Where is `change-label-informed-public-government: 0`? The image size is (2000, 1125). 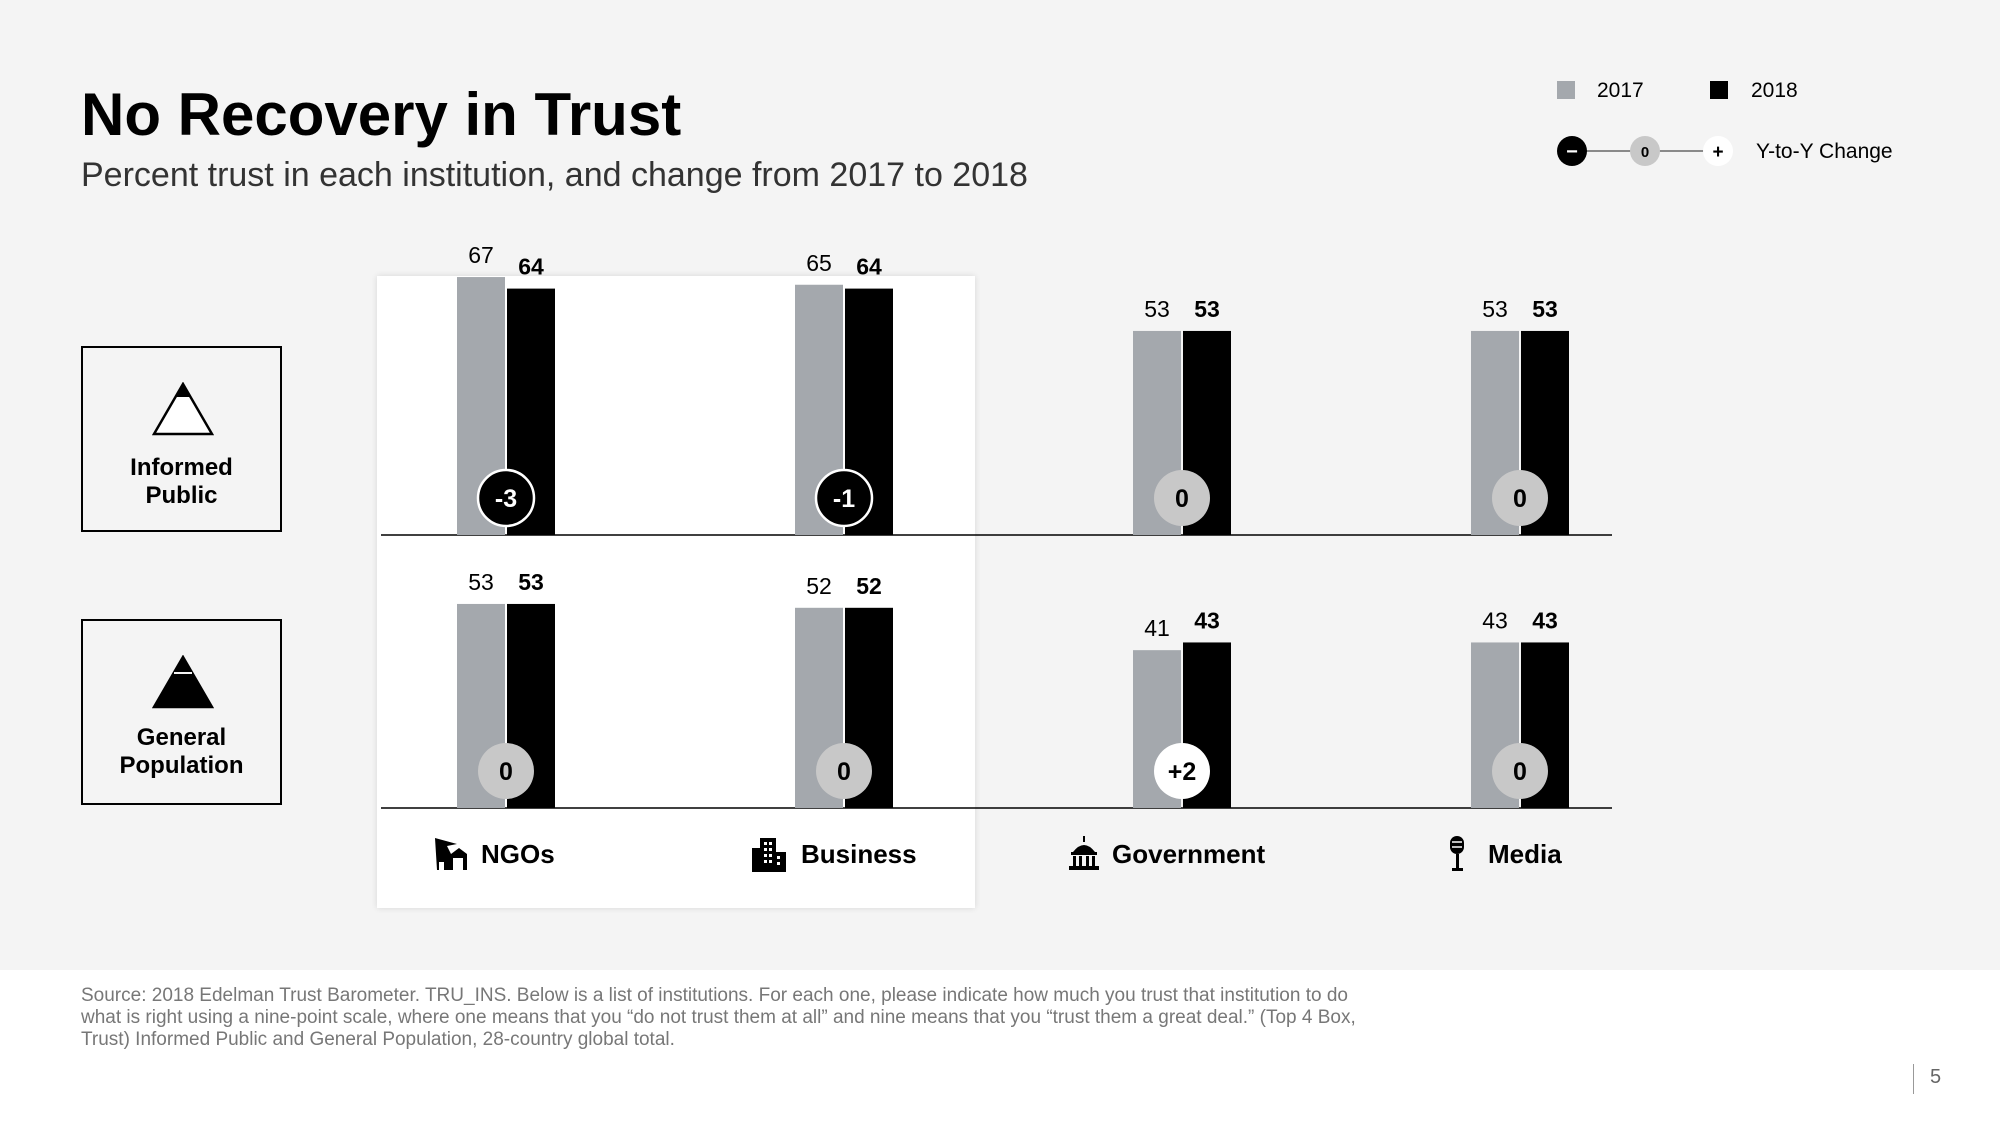 change-label-informed-public-government: 0 is located at coordinates (1182, 499).